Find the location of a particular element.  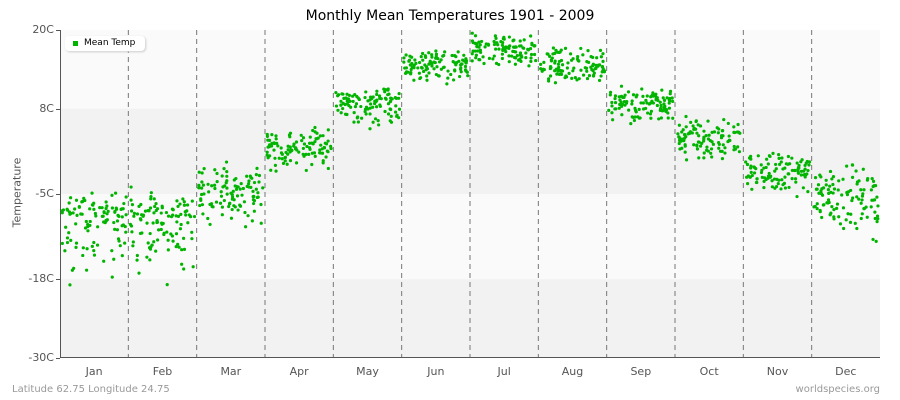

y-tick-label: -18C is located at coordinates (41, 279).